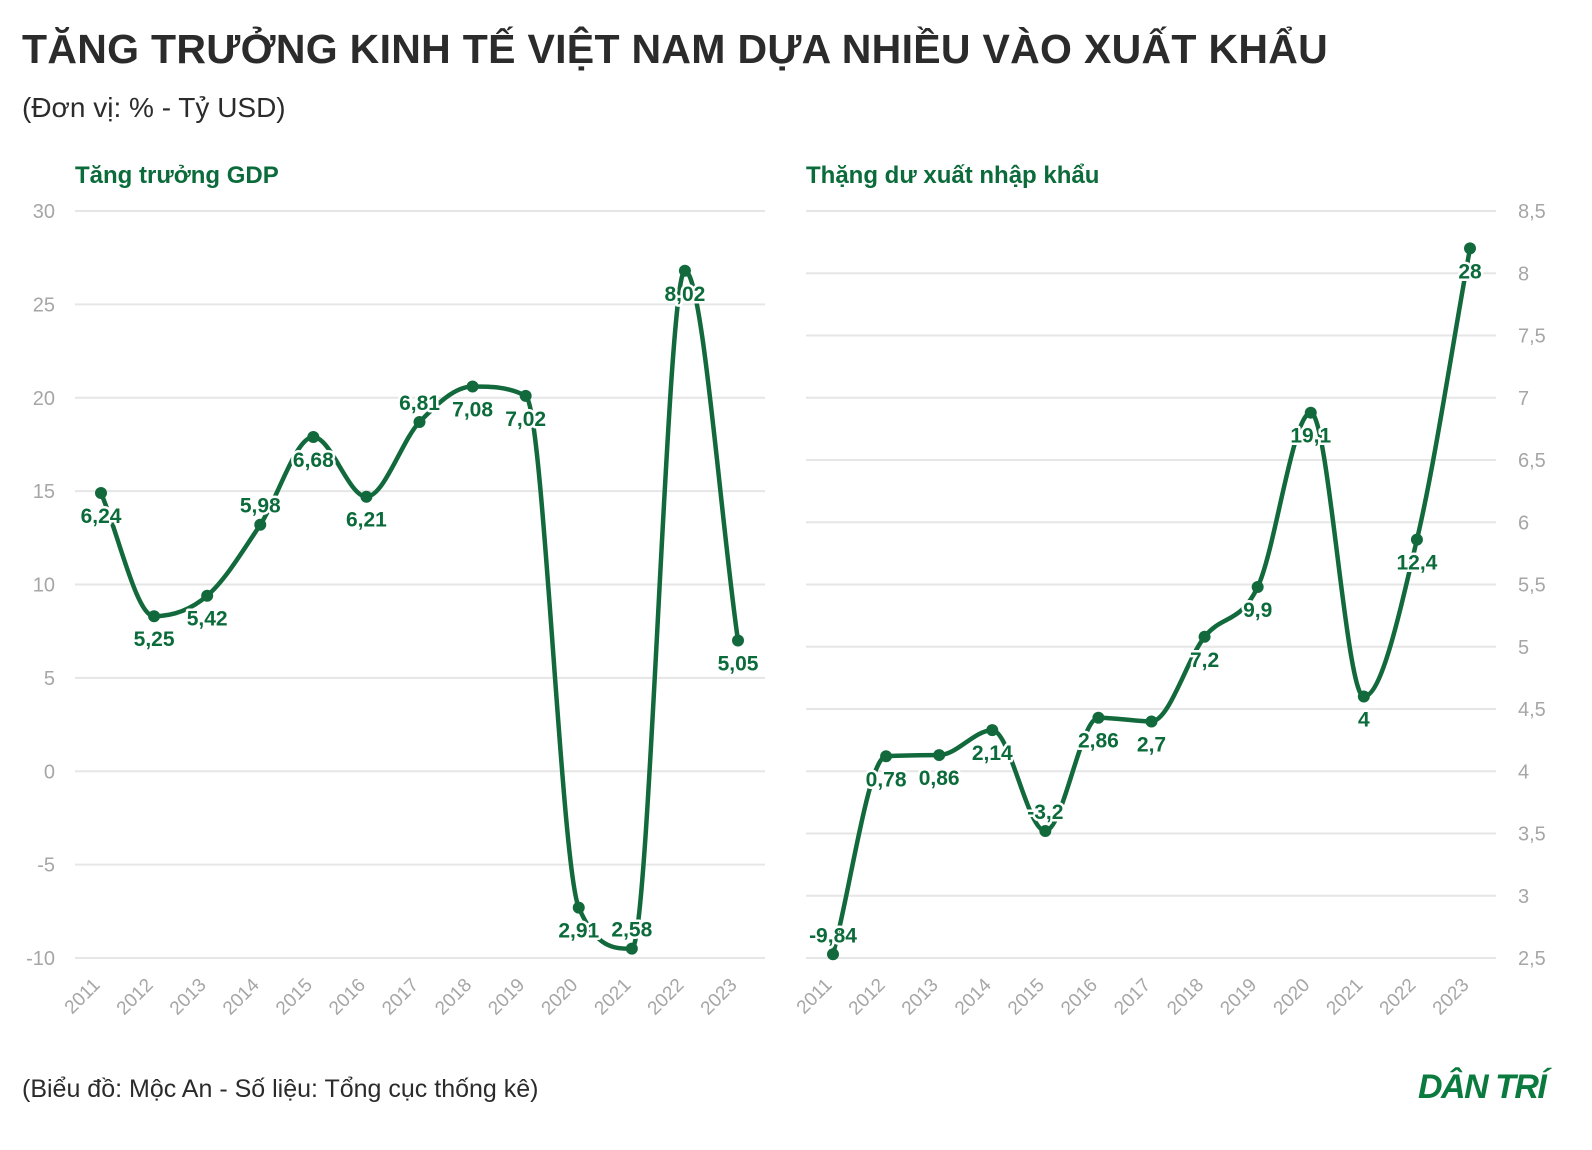 The width and height of the screenshot is (1592, 1150). What do you see at coordinates (1523, 772) in the screenshot?
I see `y-tick-label: 4` at bounding box center [1523, 772].